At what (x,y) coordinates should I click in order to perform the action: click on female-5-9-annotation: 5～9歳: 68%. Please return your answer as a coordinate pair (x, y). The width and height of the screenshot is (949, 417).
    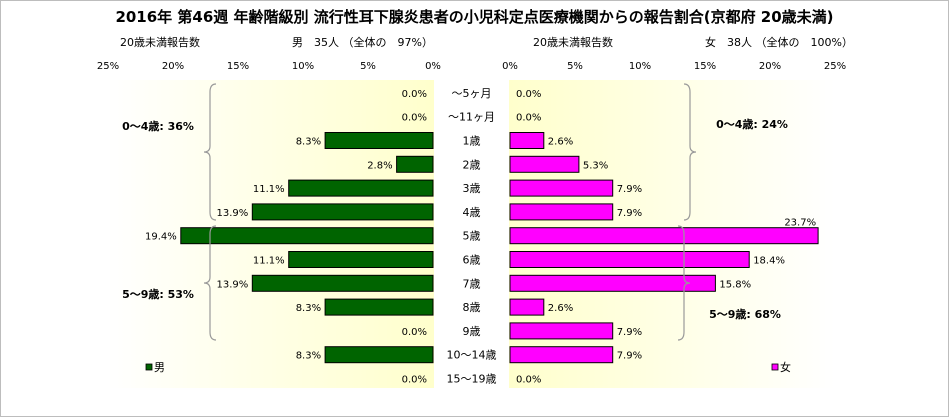
    Looking at the image, I should click on (745, 314).